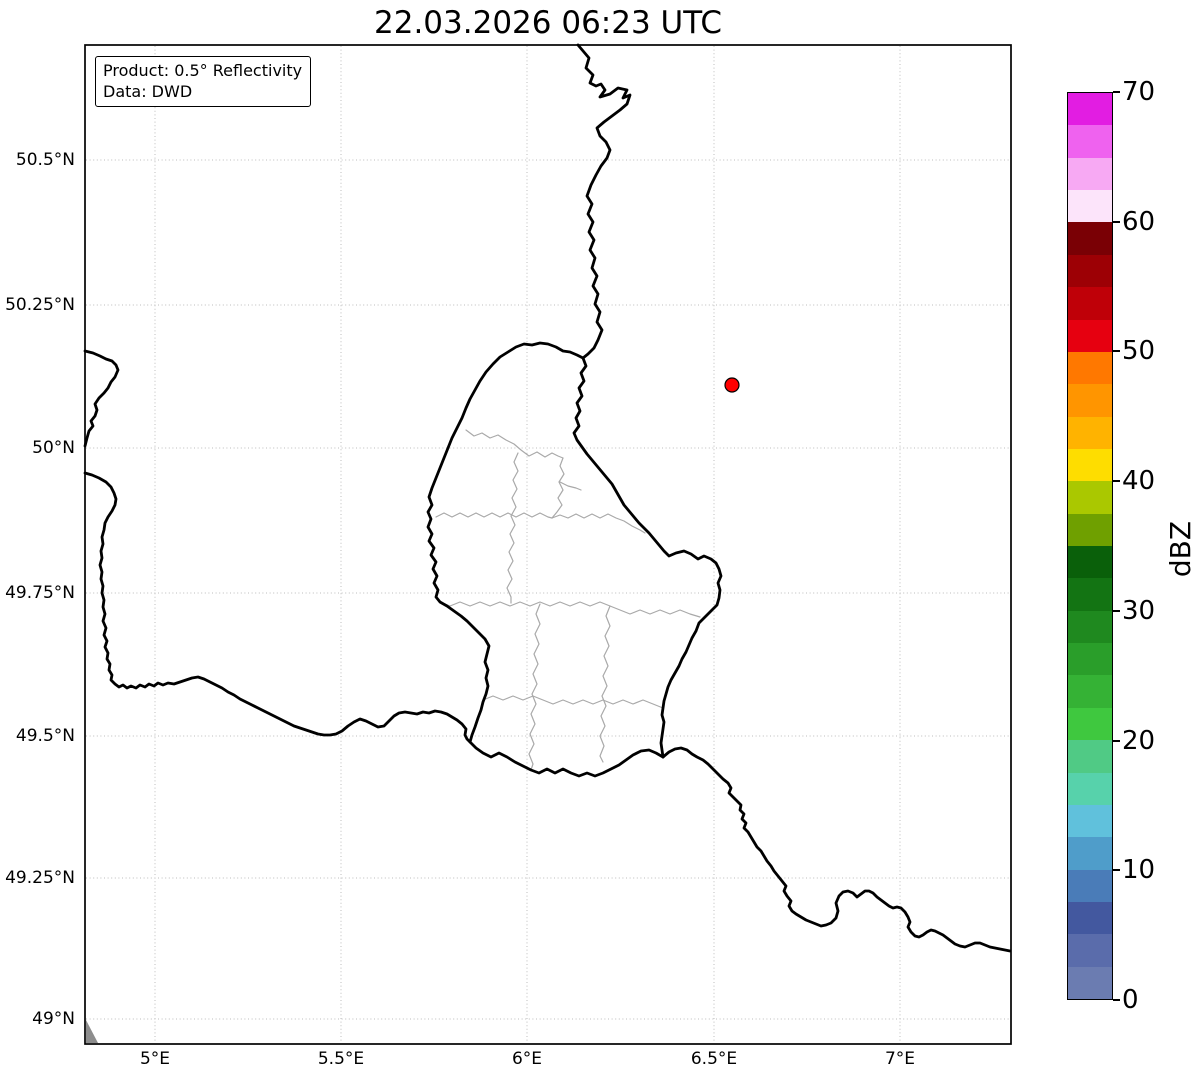 Image resolution: width=1202 pixels, height=1081 pixels. I want to click on product-info-line: Product: 0.5° Reflectivity, so click(203, 70).